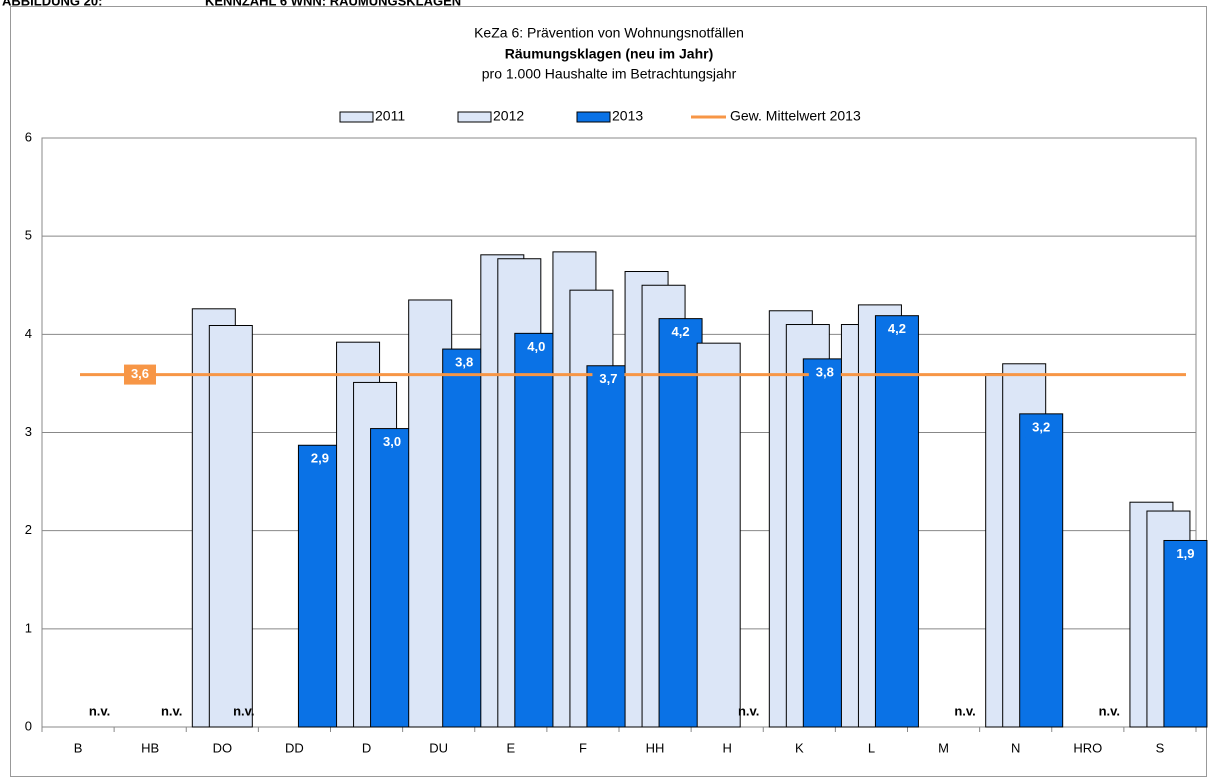 The image size is (1208, 783). Describe the element at coordinates (627, 116) in the screenshot. I see `legend-label: 2013` at that location.